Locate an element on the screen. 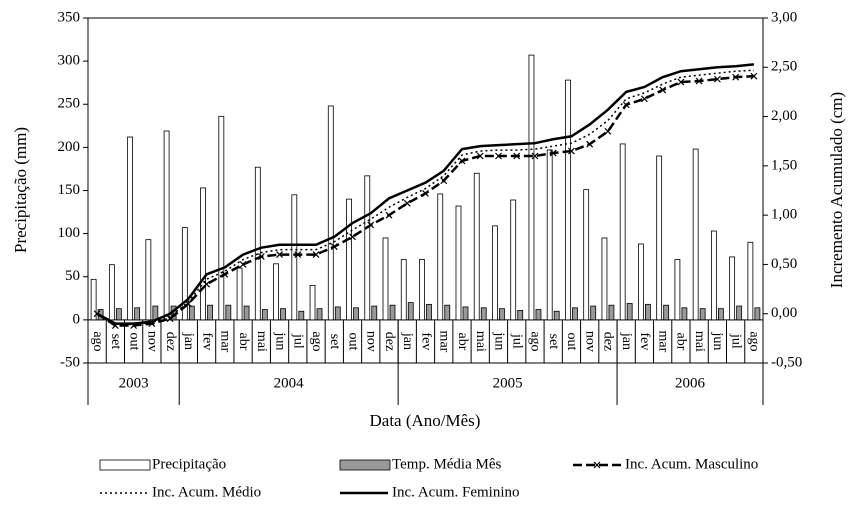 This screenshot has width=854, height=513. y2-tick-label: 0,00 is located at coordinates (784, 313).